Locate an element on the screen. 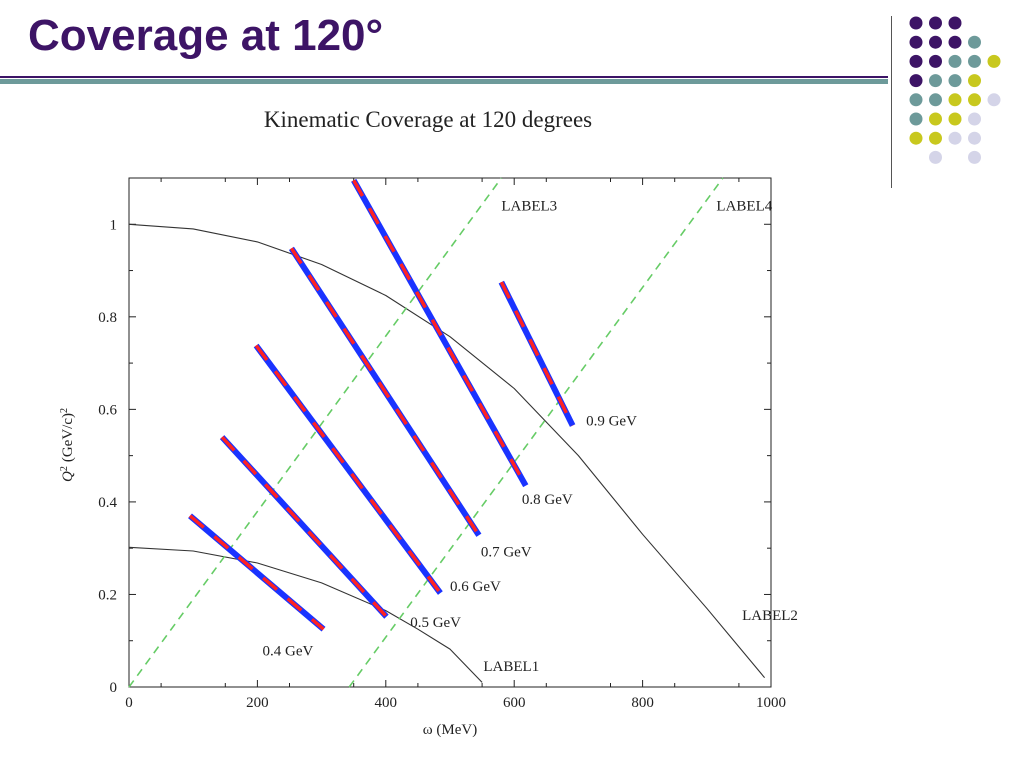 The width and height of the screenshot is (1024, 768). band-base is located at coordinates (257, 572).